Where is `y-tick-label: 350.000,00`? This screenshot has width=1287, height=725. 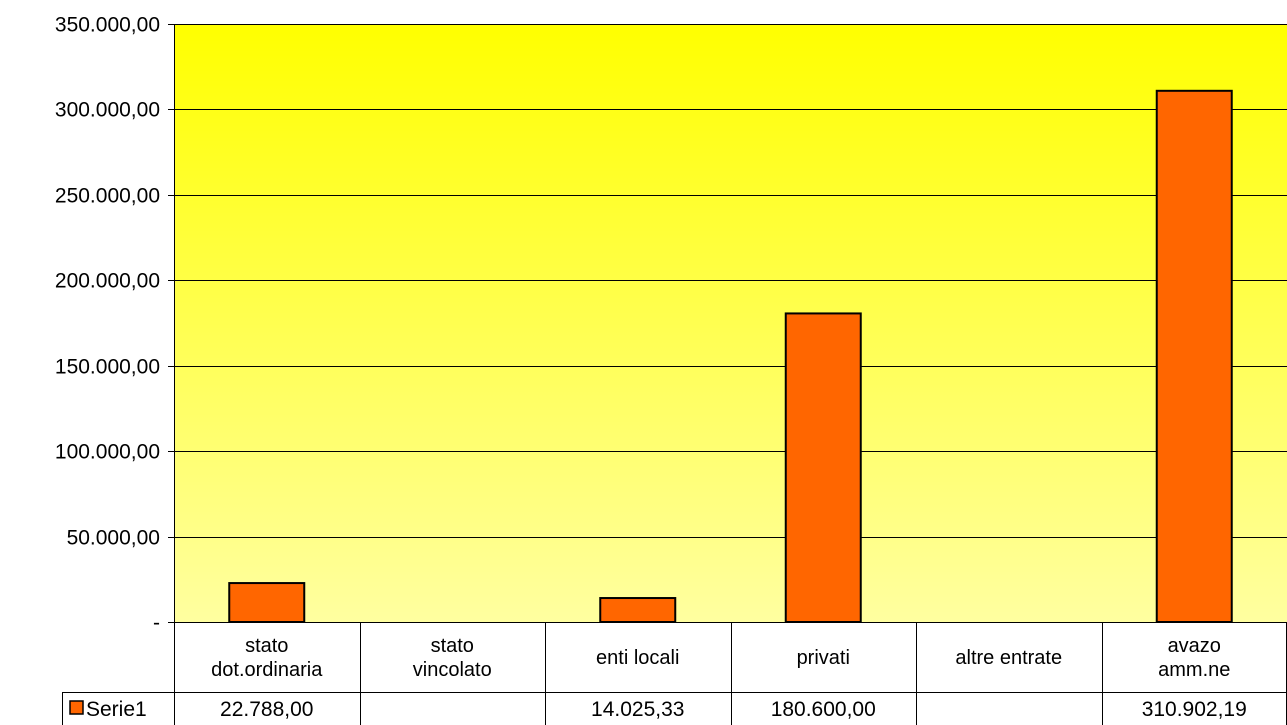 y-tick-label: 350.000,00 is located at coordinates (107, 25).